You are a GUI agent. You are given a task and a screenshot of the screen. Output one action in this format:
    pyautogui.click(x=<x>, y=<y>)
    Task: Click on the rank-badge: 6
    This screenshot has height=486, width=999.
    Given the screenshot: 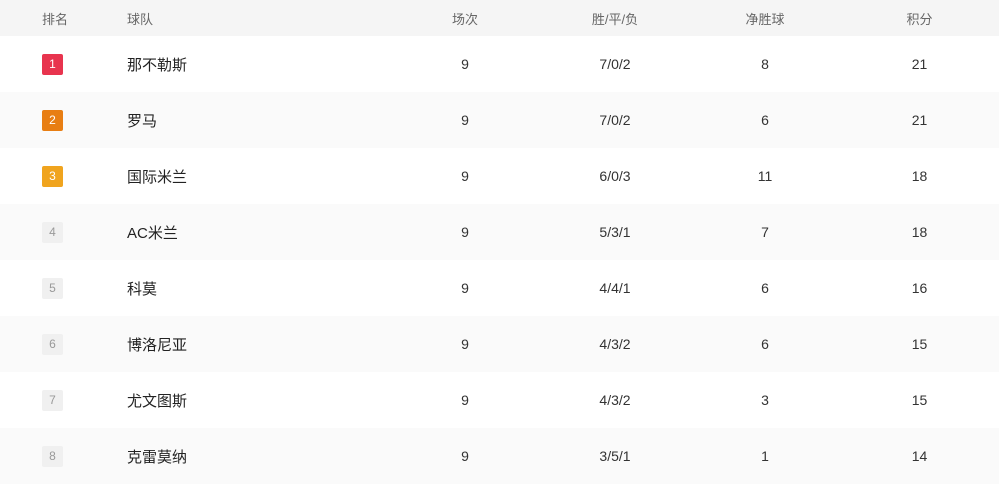 What is the action you would take?
    pyautogui.click(x=52, y=344)
    